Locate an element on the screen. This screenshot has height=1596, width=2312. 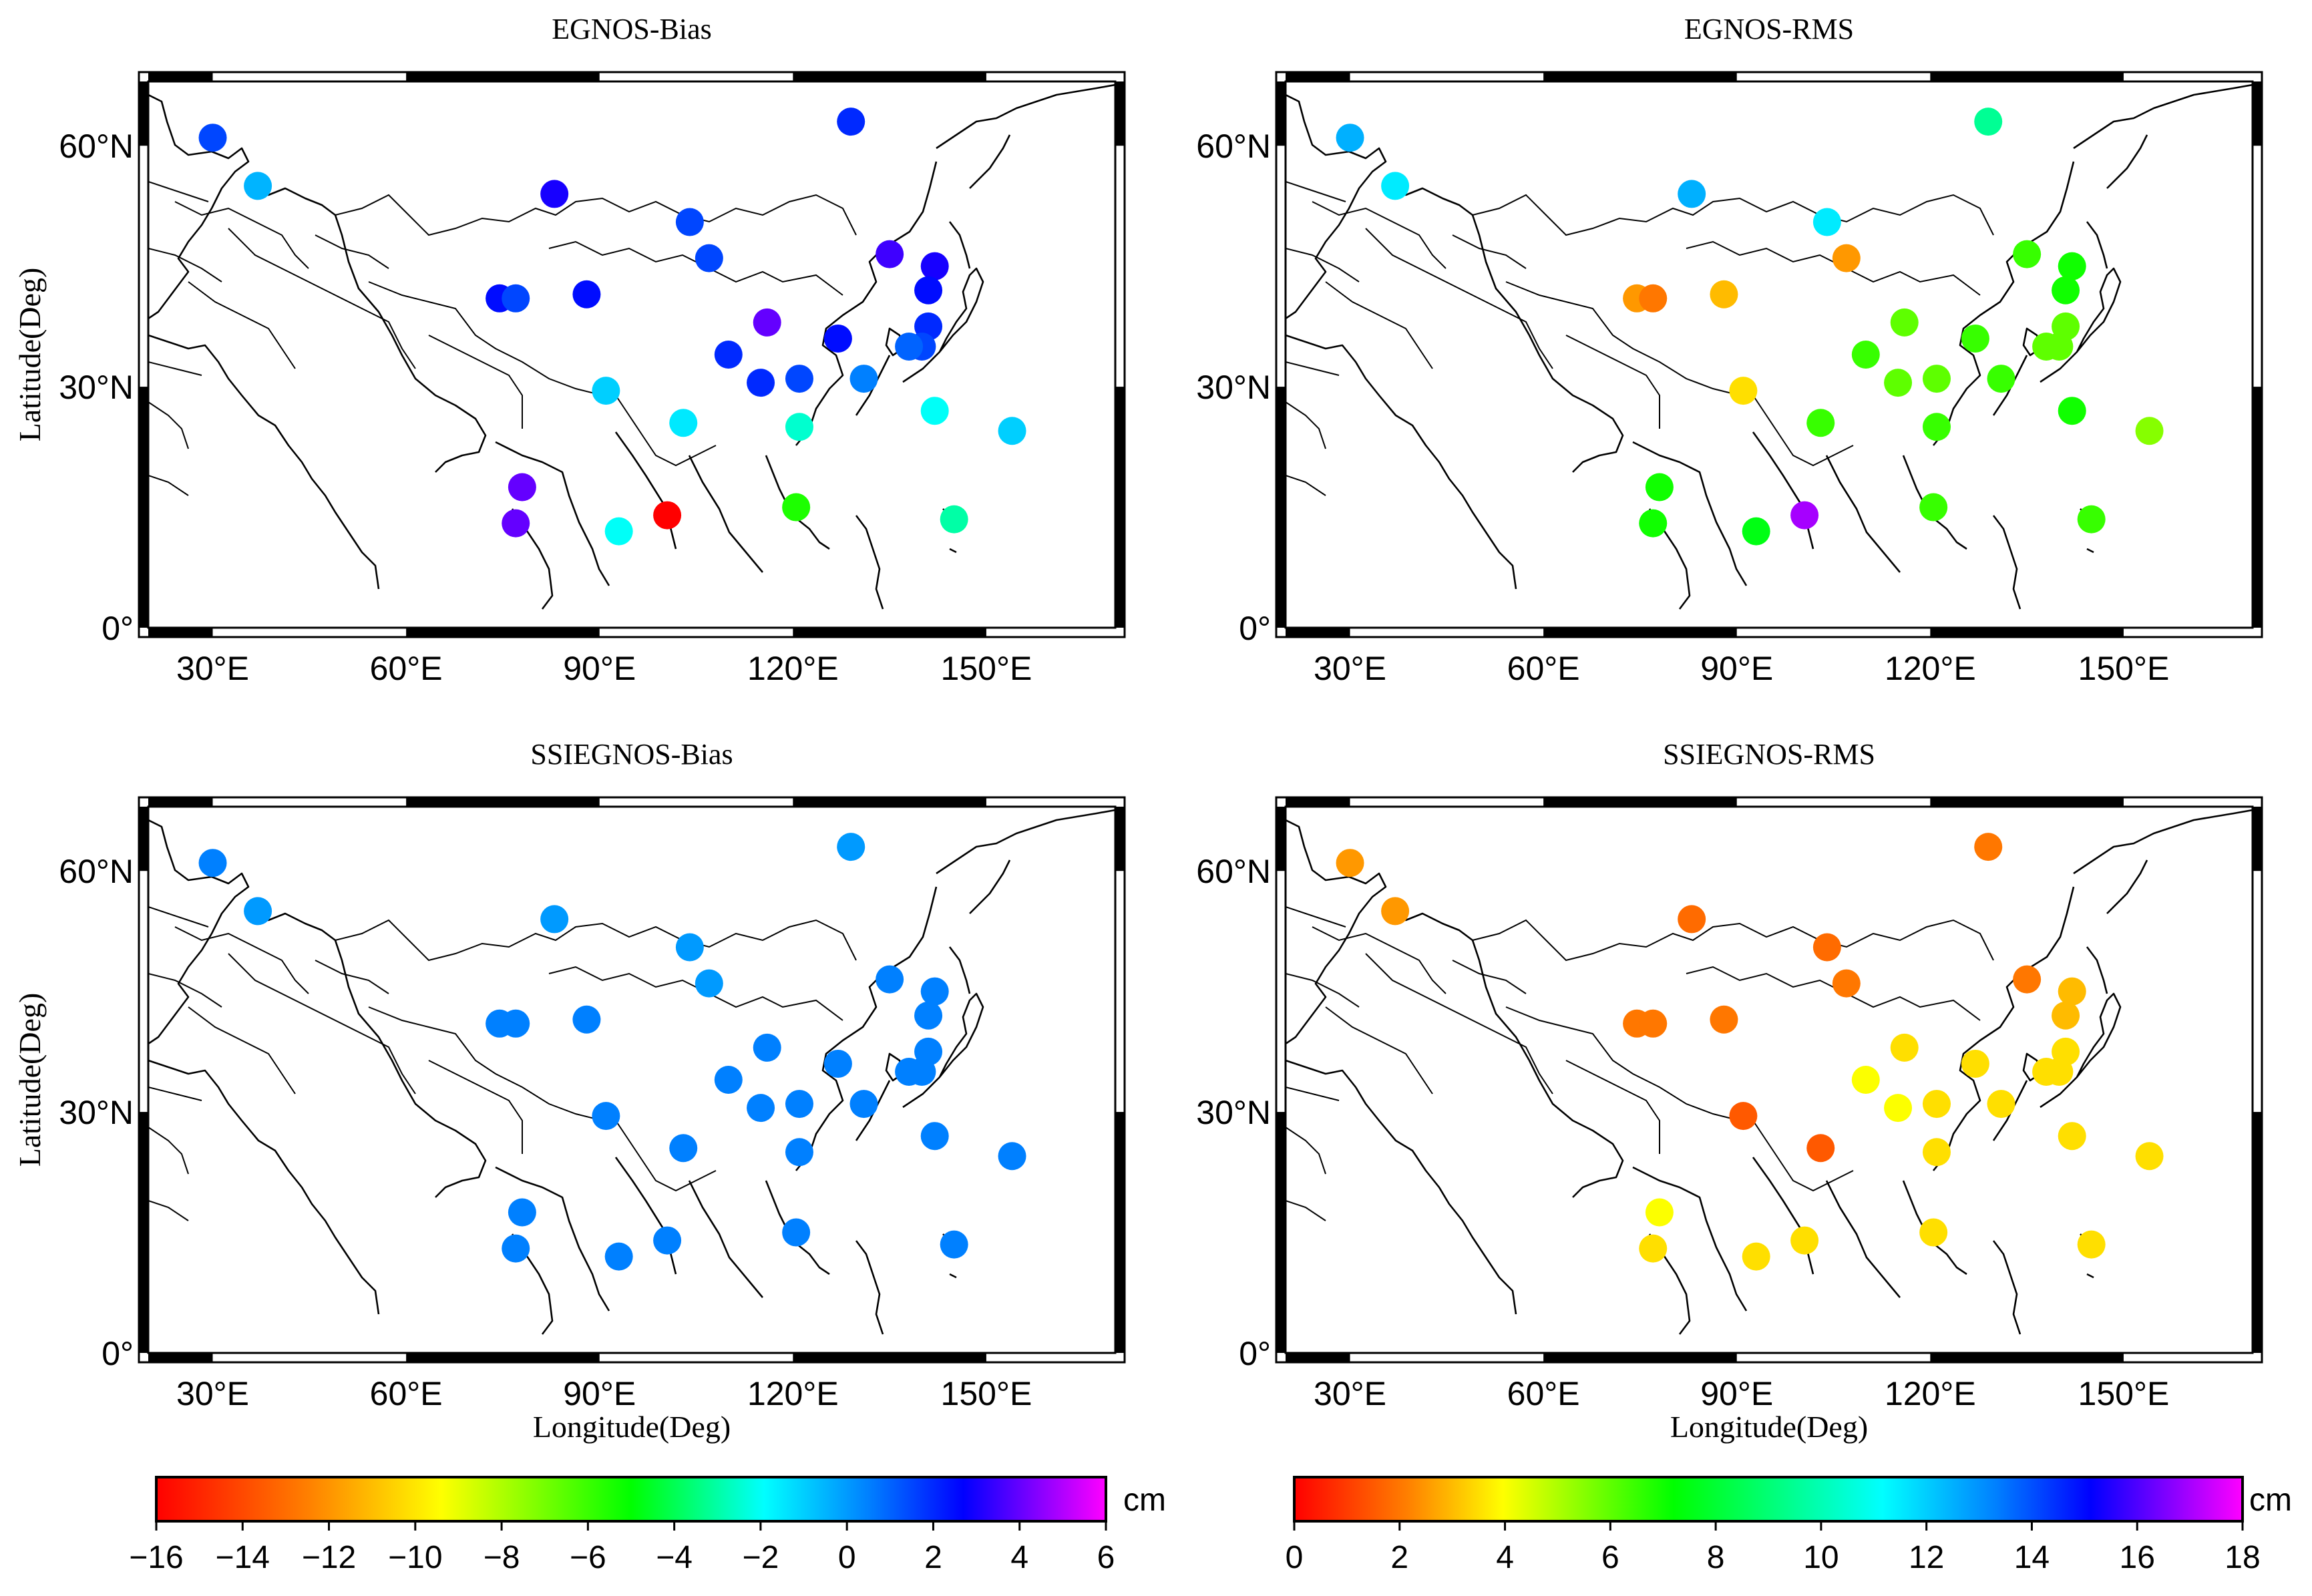
panel-title: EGNOS-RMS is located at coordinates (1769, 29).